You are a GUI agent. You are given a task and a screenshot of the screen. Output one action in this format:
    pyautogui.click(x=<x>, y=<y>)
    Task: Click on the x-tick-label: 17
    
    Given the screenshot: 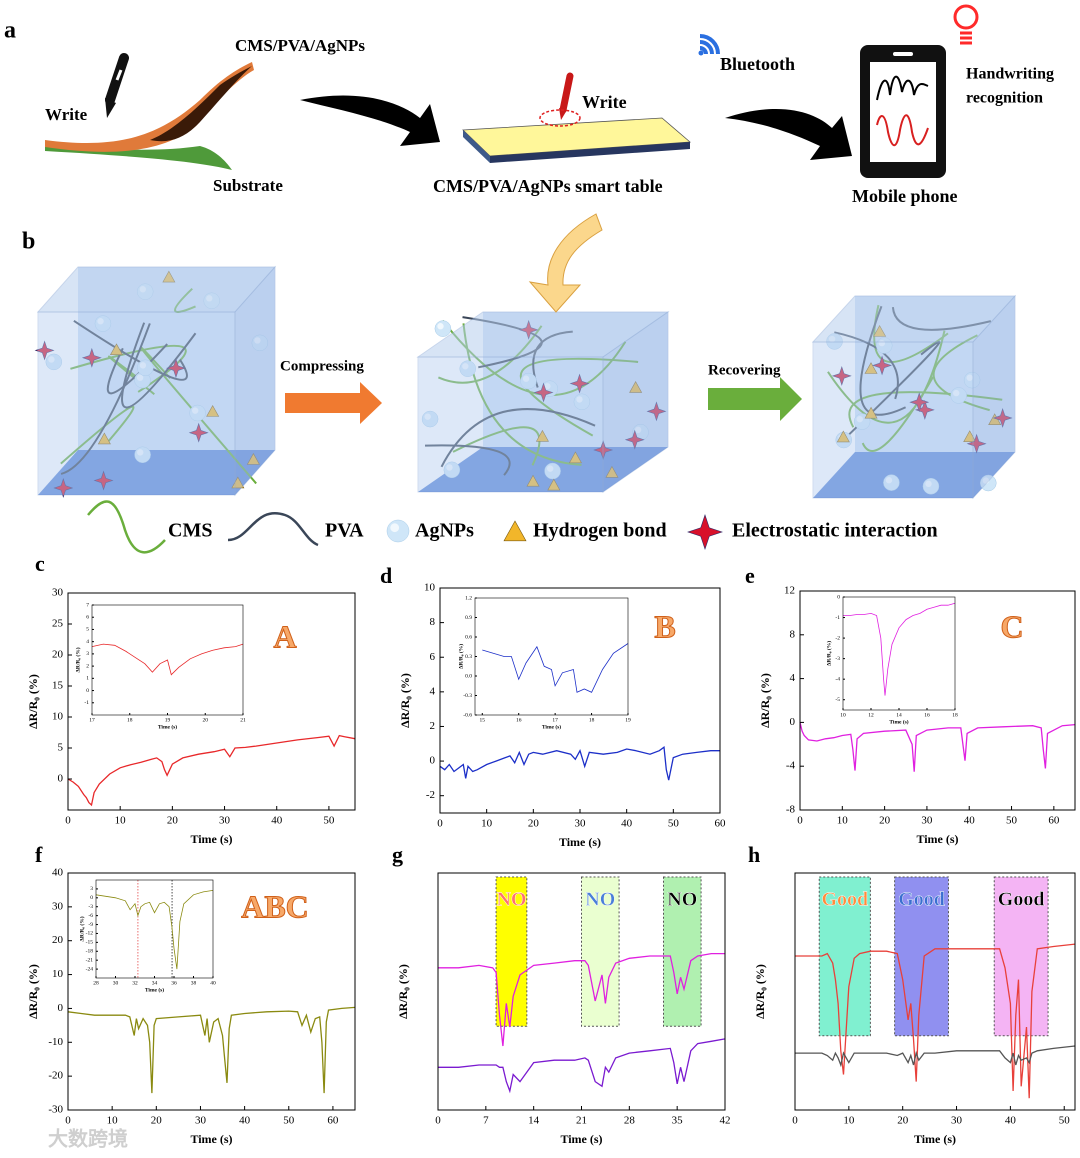 What is the action you would take?
    pyautogui.click(x=555, y=720)
    